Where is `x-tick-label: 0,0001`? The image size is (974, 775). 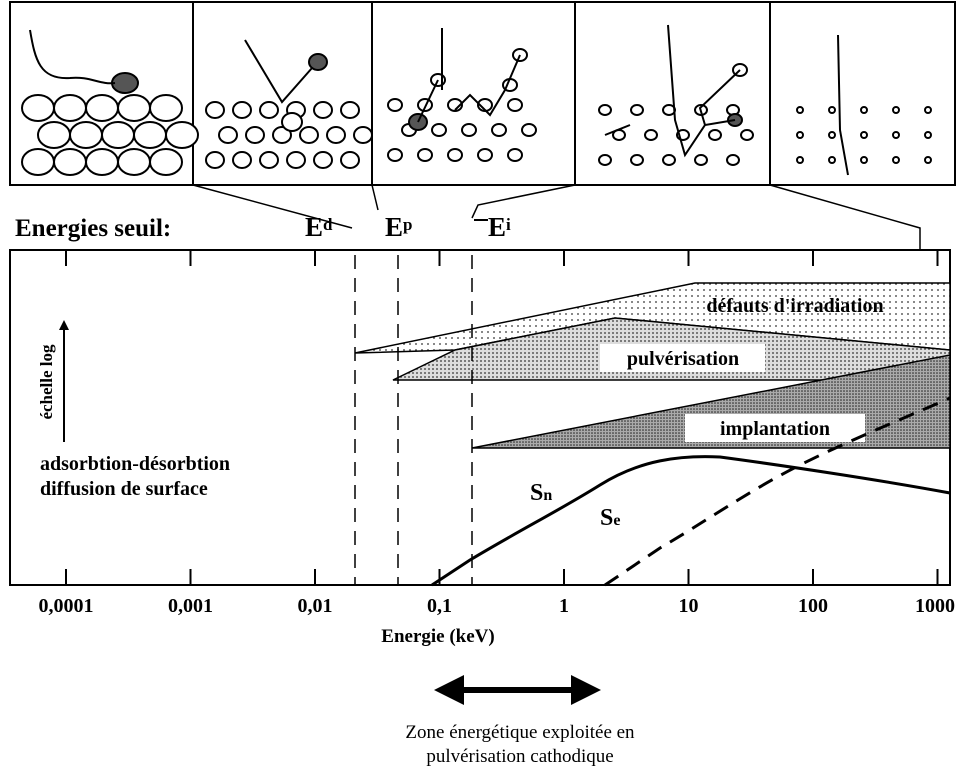 x-tick-label: 0,0001 is located at coordinates (66, 606).